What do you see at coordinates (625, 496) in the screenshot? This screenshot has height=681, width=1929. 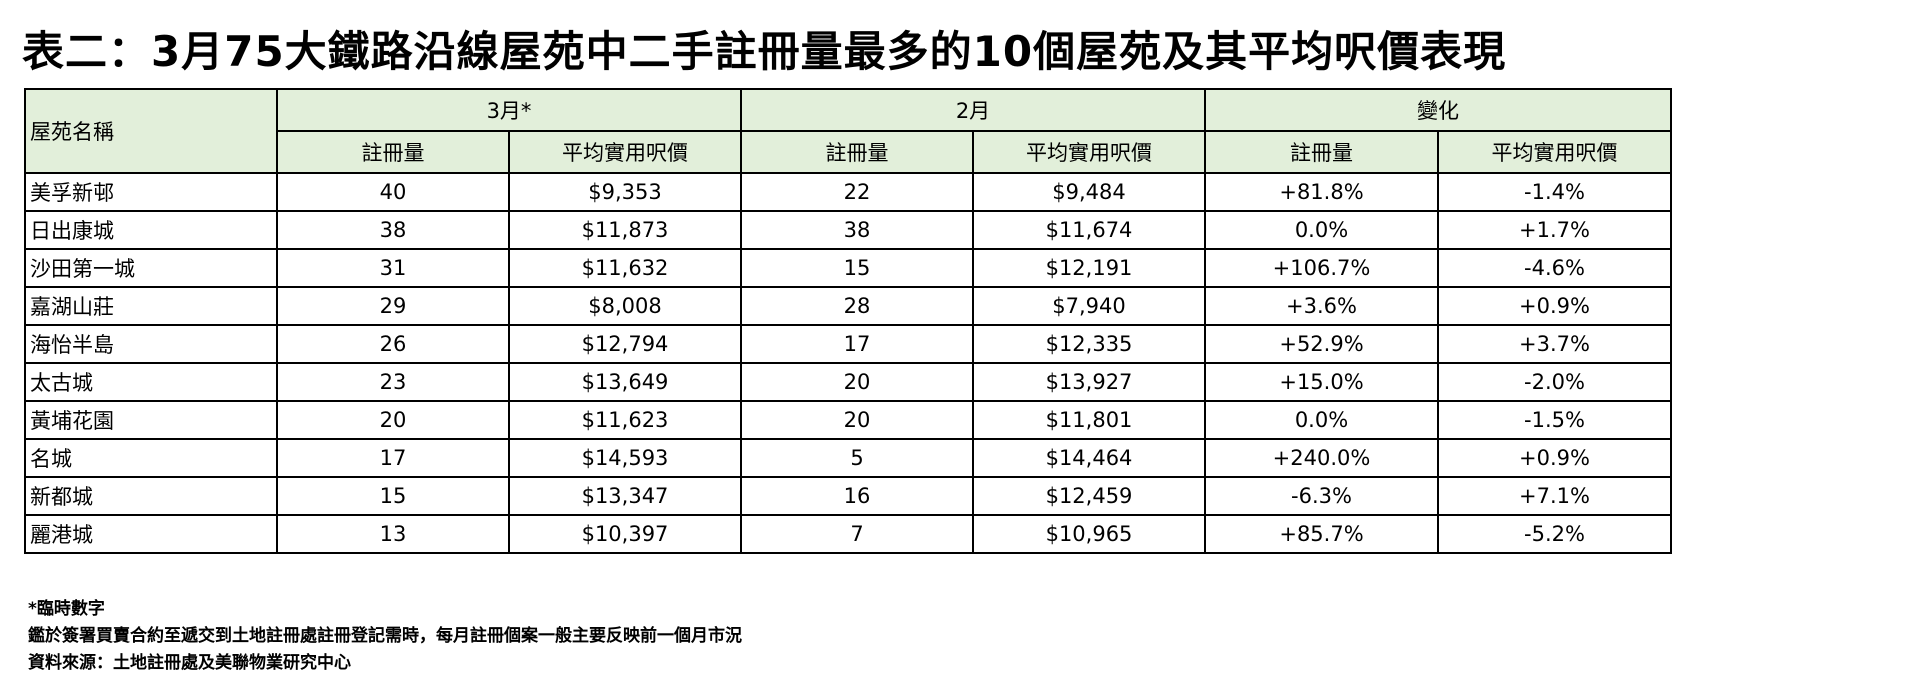 I see `cell-march-avg-price: $13,347` at bounding box center [625, 496].